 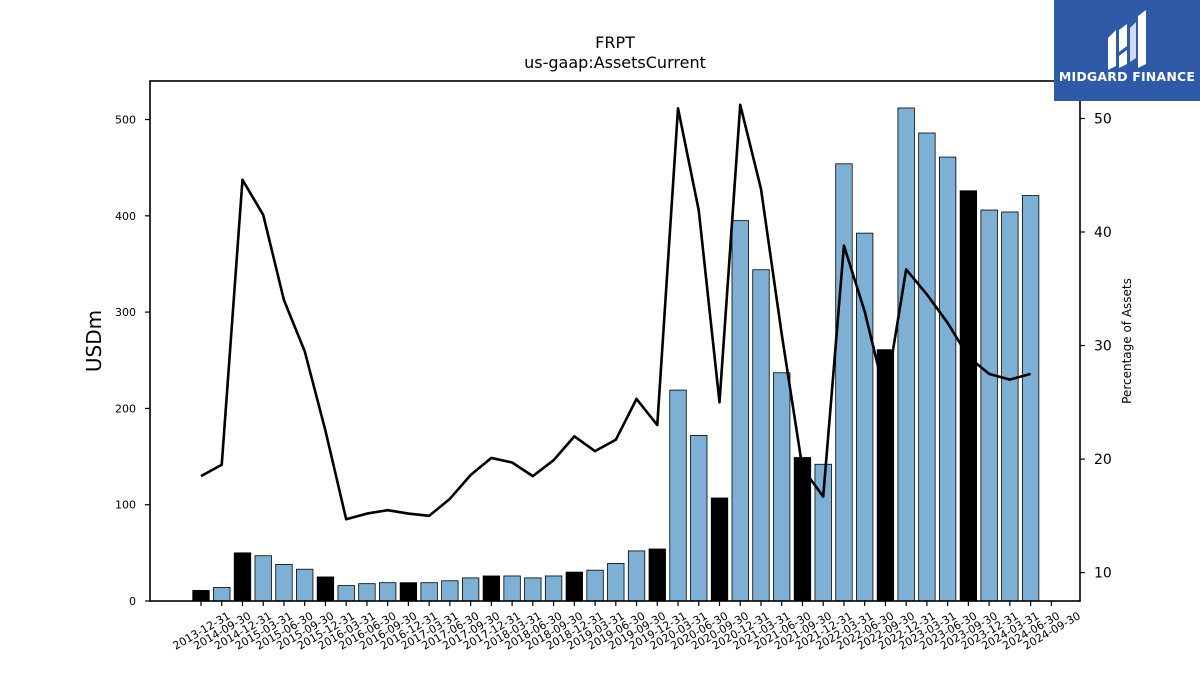 I want to click on y-ticks: 0 100 200 300 400 500, so click(x=132, y=361).